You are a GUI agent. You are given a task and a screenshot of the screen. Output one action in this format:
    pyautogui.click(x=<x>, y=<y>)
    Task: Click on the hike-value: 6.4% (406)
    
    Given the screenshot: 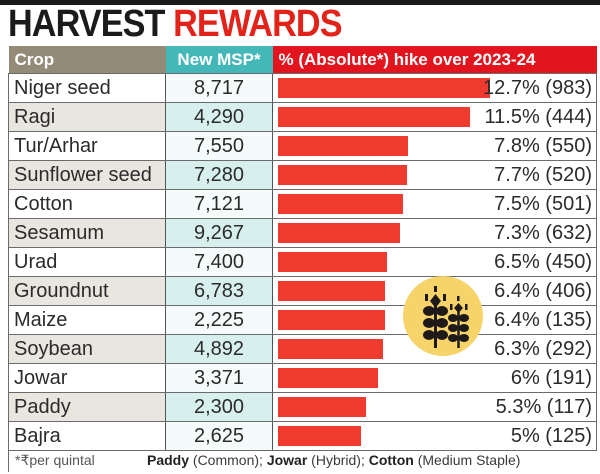 What is the action you would take?
    pyautogui.click(x=543, y=291)
    